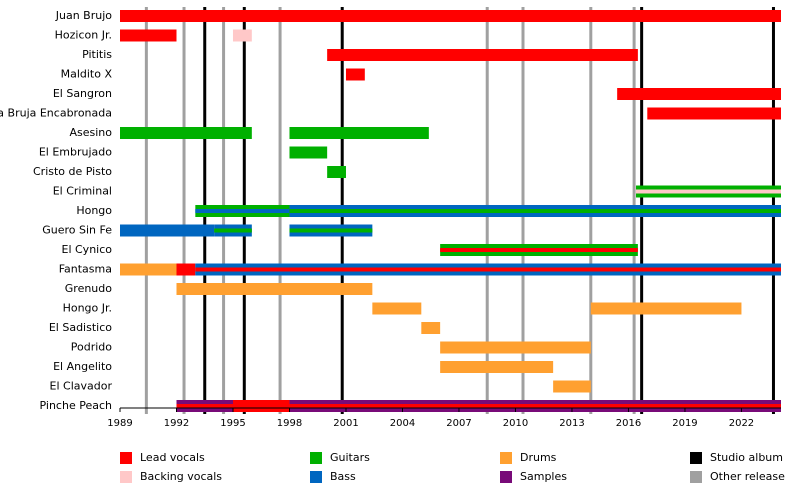 Image resolution: width=800 pixels, height=500 pixels. I want to click on legend-label: Drums, so click(538, 457).